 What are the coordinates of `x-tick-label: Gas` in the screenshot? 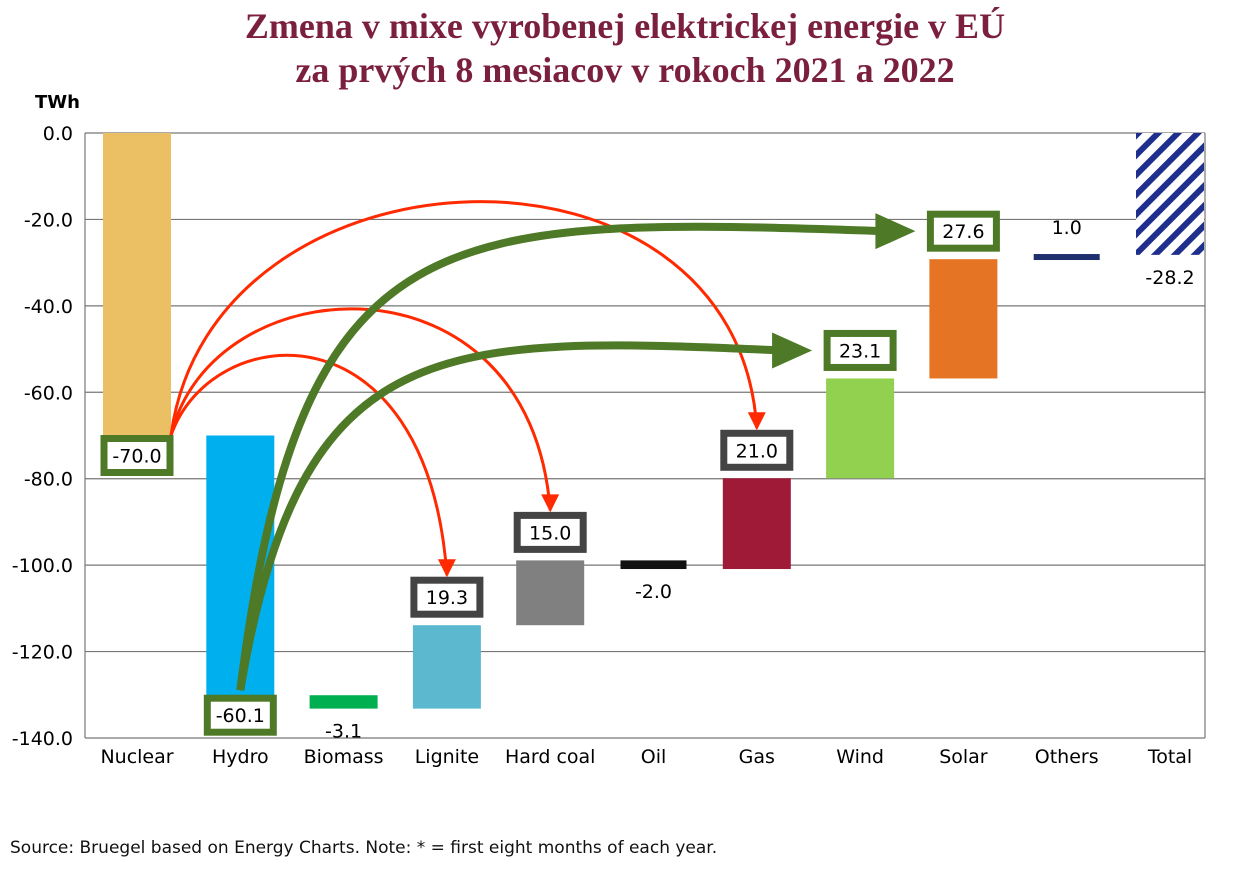 It's located at (757, 757).